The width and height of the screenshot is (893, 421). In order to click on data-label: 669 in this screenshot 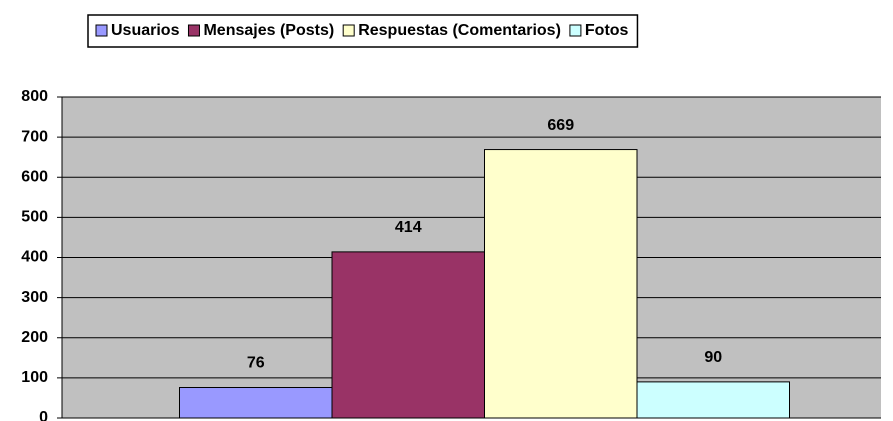, I will do `click(560, 125)`.